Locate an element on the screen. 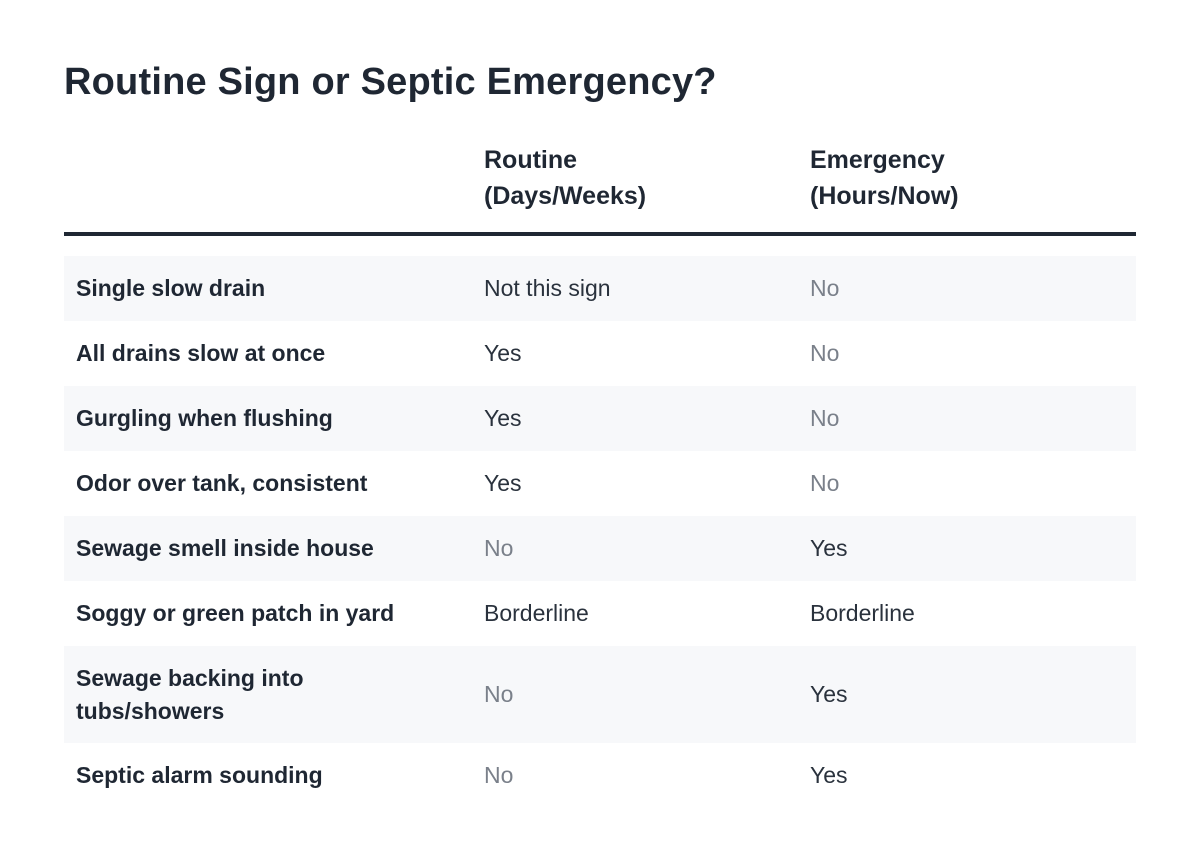 Image resolution: width=1200 pixels, height=863 pixels. sign-cell: Sewage smell inside house is located at coordinates (276, 548).